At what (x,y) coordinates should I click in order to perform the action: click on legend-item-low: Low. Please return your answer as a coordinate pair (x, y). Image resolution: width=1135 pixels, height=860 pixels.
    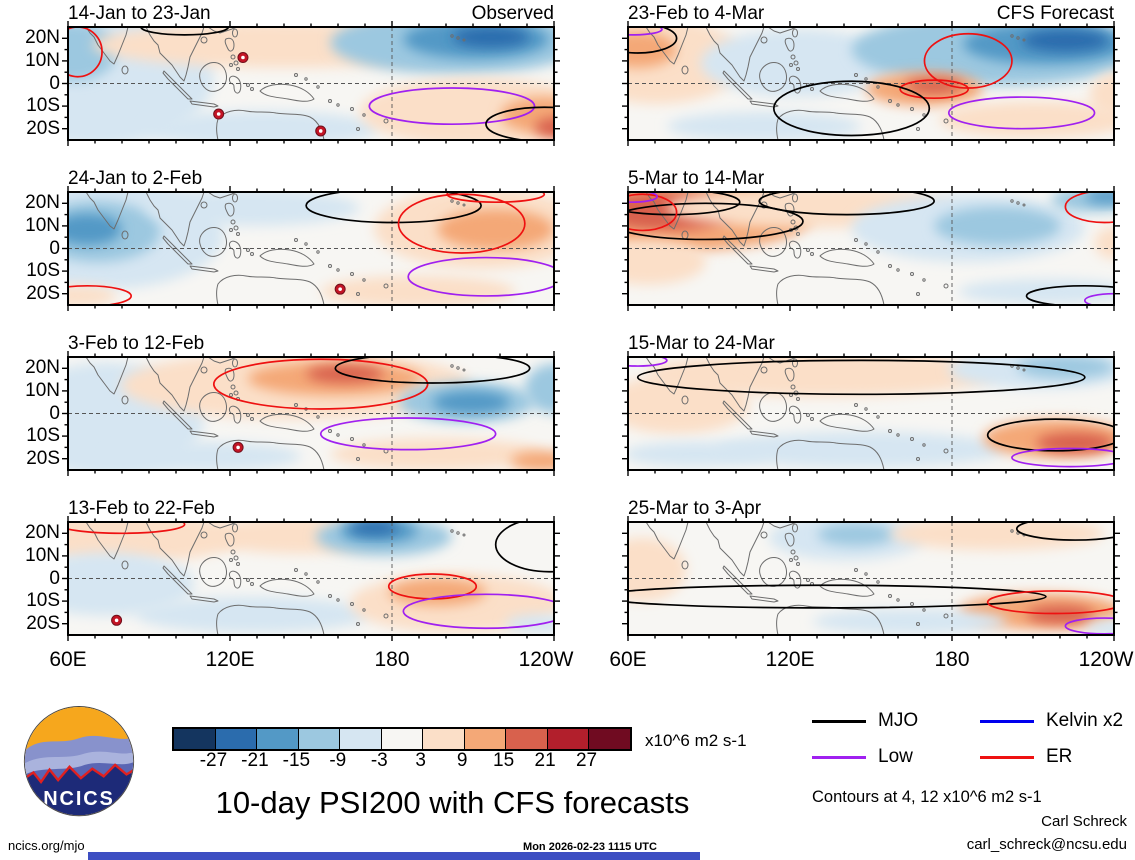
    Looking at the image, I should click on (896, 757).